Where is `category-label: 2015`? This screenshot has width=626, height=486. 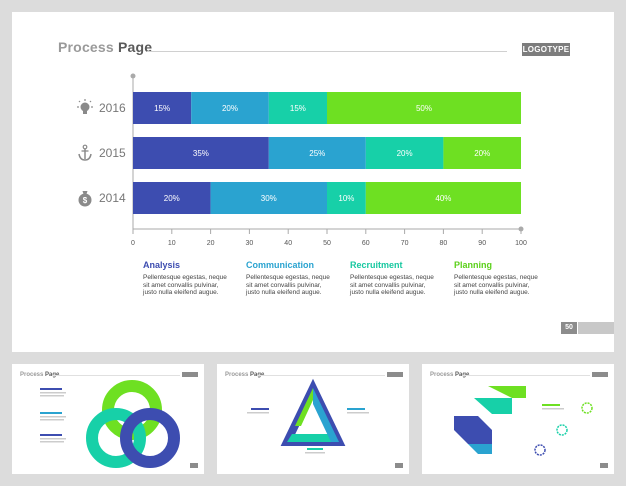
category-label: 2015 is located at coordinates (112, 153).